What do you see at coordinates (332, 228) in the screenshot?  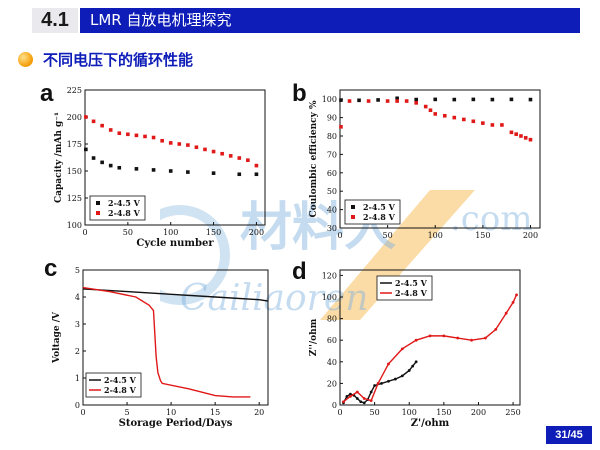 I see `y-tick-label: 30` at bounding box center [332, 228].